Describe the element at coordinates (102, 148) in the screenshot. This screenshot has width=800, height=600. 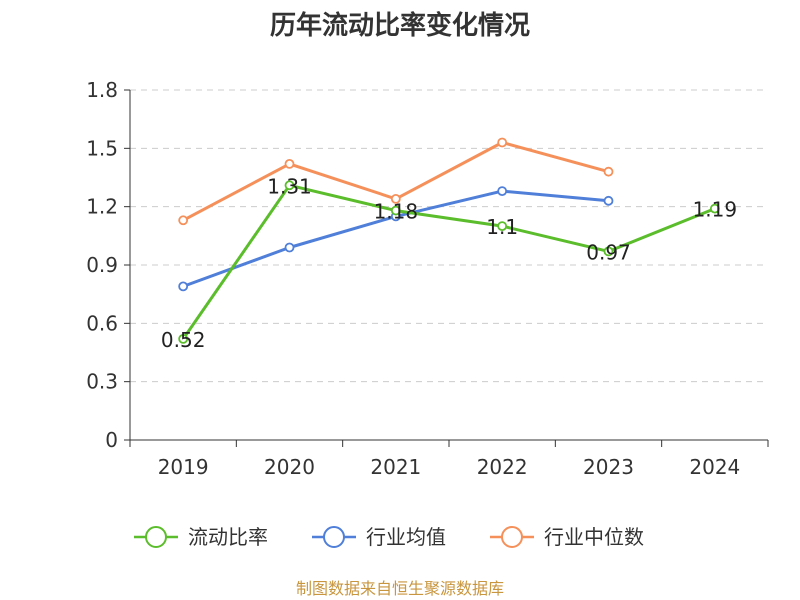
I see `y-tick-label: 1.5` at that location.